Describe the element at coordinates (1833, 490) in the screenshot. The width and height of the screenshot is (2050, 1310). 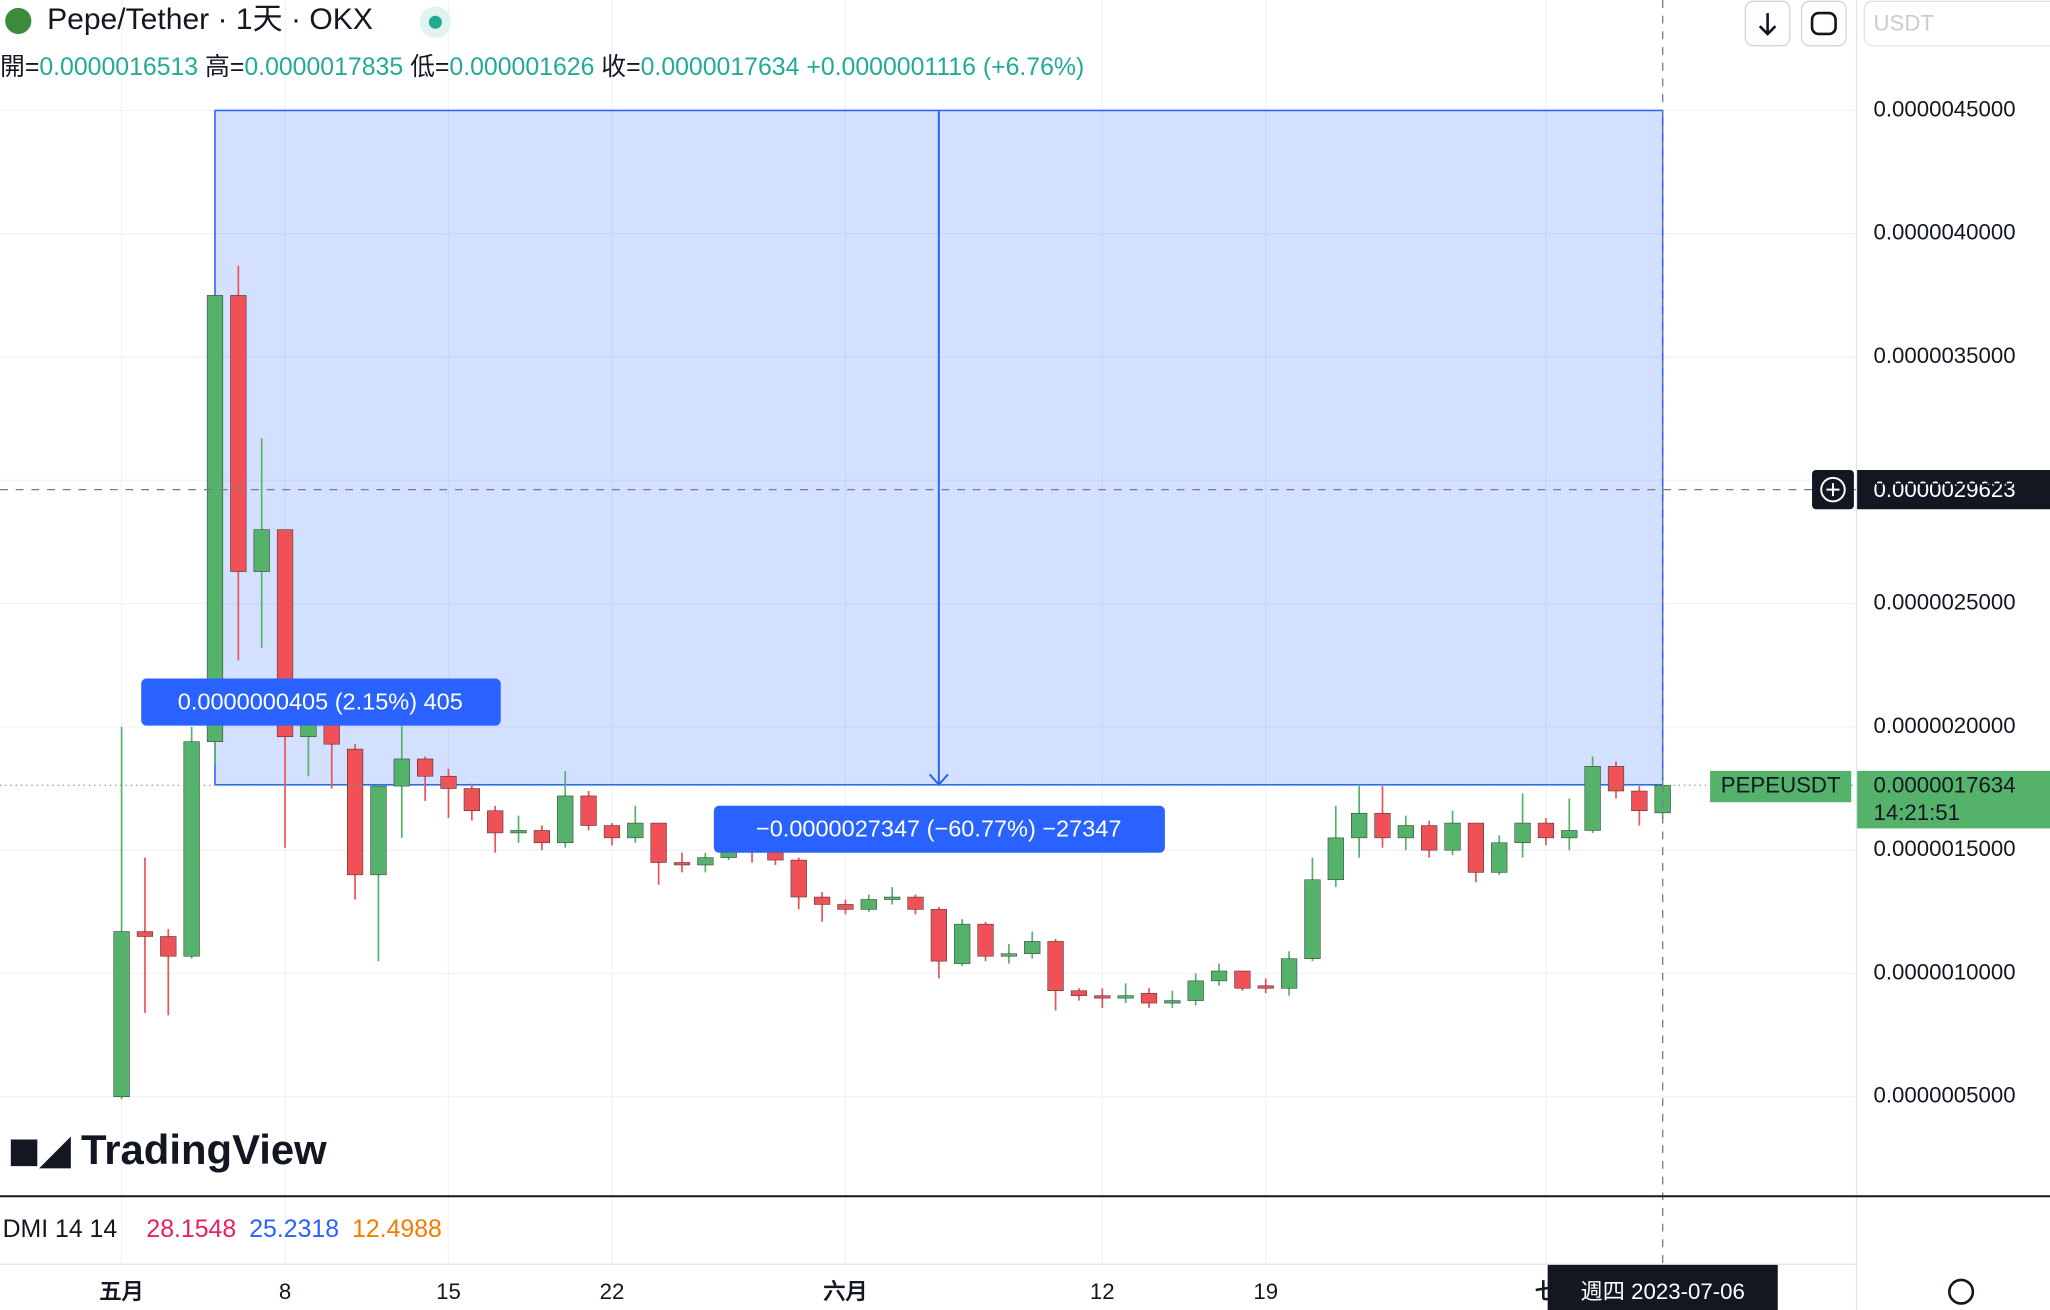
I see `crosshair-add-plus` at that location.